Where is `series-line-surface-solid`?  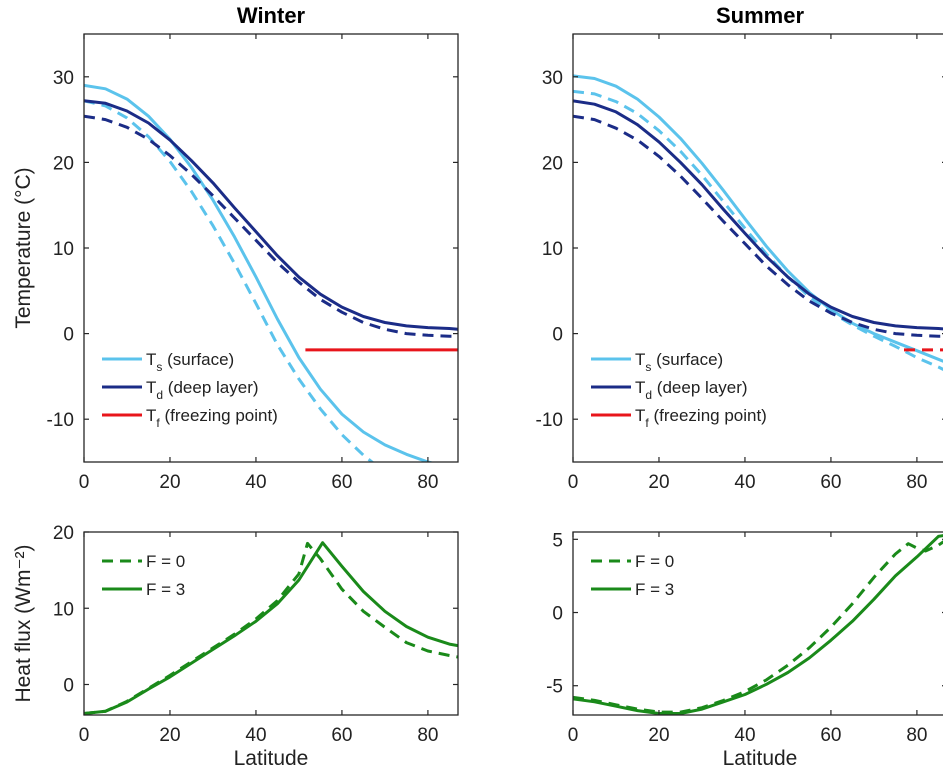
series-line-surface-solid is located at coordinates (758, 218).